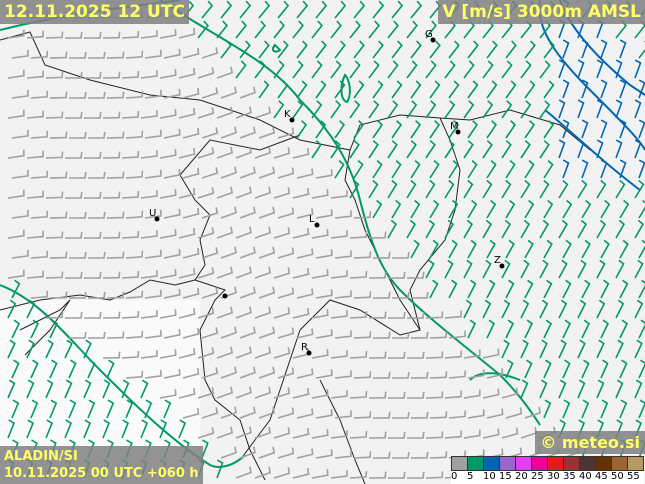 The width and height of the screenshot is (645, 484). I want to click on forecast-datetime: 12.11.2025 12 UTC, so click(94, 12).